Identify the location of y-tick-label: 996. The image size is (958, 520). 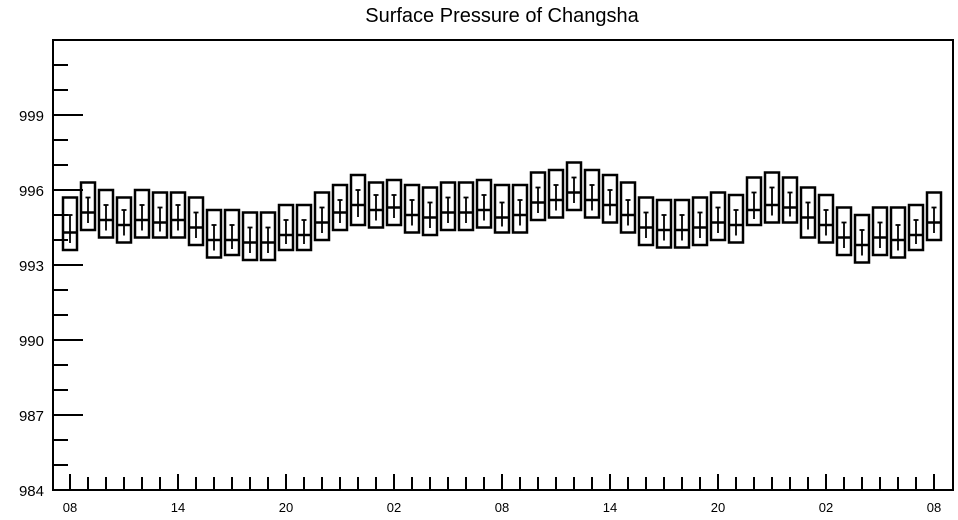
(31, 191).